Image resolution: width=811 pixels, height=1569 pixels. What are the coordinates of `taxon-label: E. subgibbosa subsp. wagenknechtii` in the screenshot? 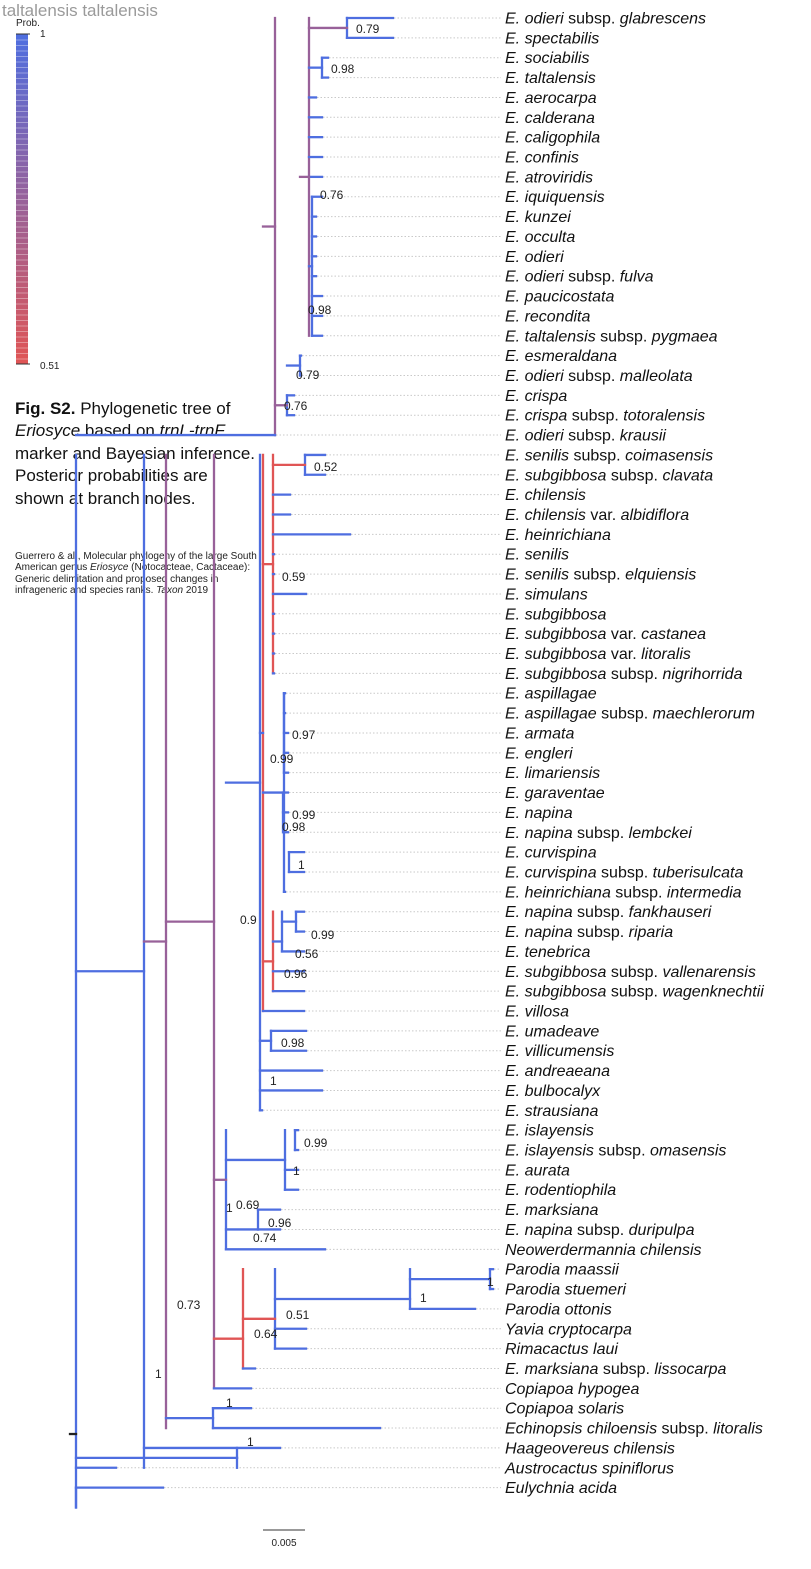 It's located at (634, 992).